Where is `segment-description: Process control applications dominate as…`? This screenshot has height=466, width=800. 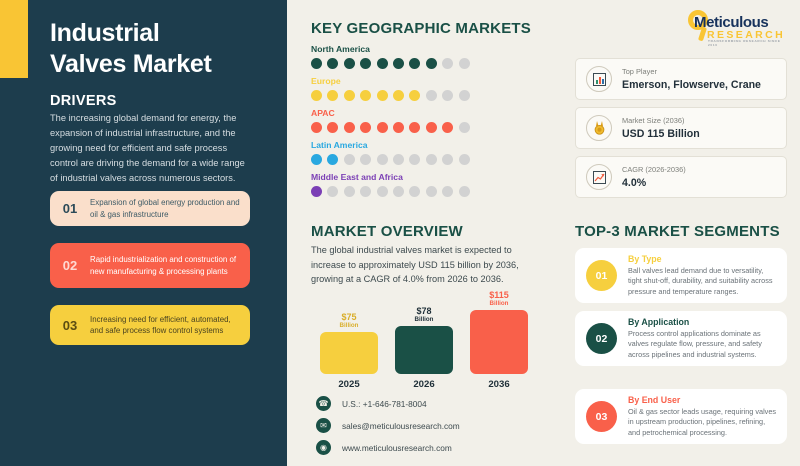 segment-description: Process control applications dominate as… is located at coordinates (695, 343).